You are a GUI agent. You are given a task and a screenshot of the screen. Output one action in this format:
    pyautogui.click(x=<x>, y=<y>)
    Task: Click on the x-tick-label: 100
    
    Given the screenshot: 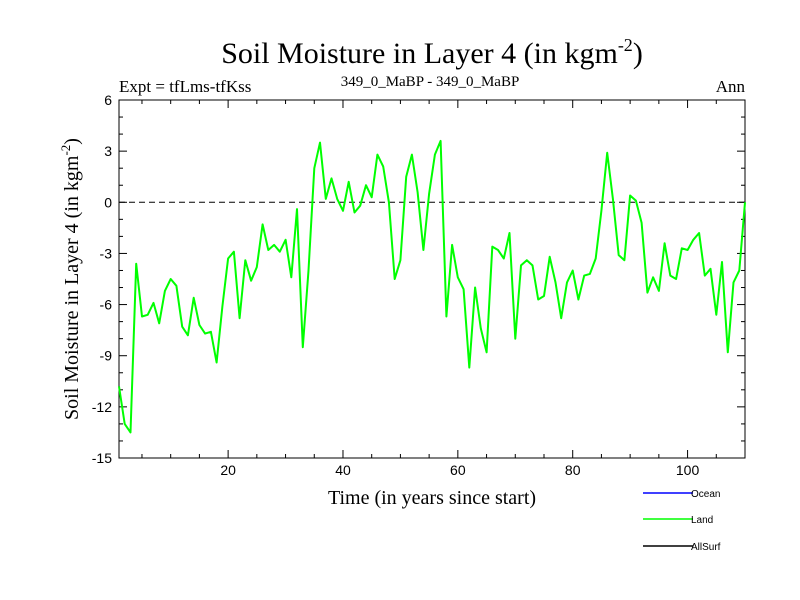 What is the action you would take?
    pyautogui.click(x=688, y=470)
    